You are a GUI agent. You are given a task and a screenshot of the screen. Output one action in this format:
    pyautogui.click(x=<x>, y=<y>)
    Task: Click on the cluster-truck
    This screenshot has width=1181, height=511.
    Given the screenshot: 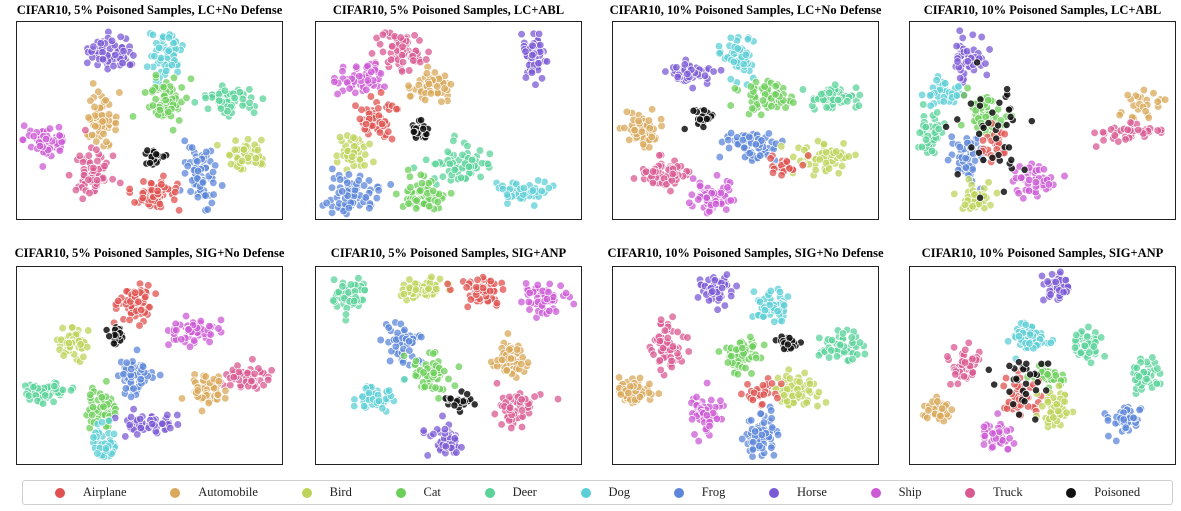 What is the action you would take?
    pyautogui.click(x=669, y=346)
    